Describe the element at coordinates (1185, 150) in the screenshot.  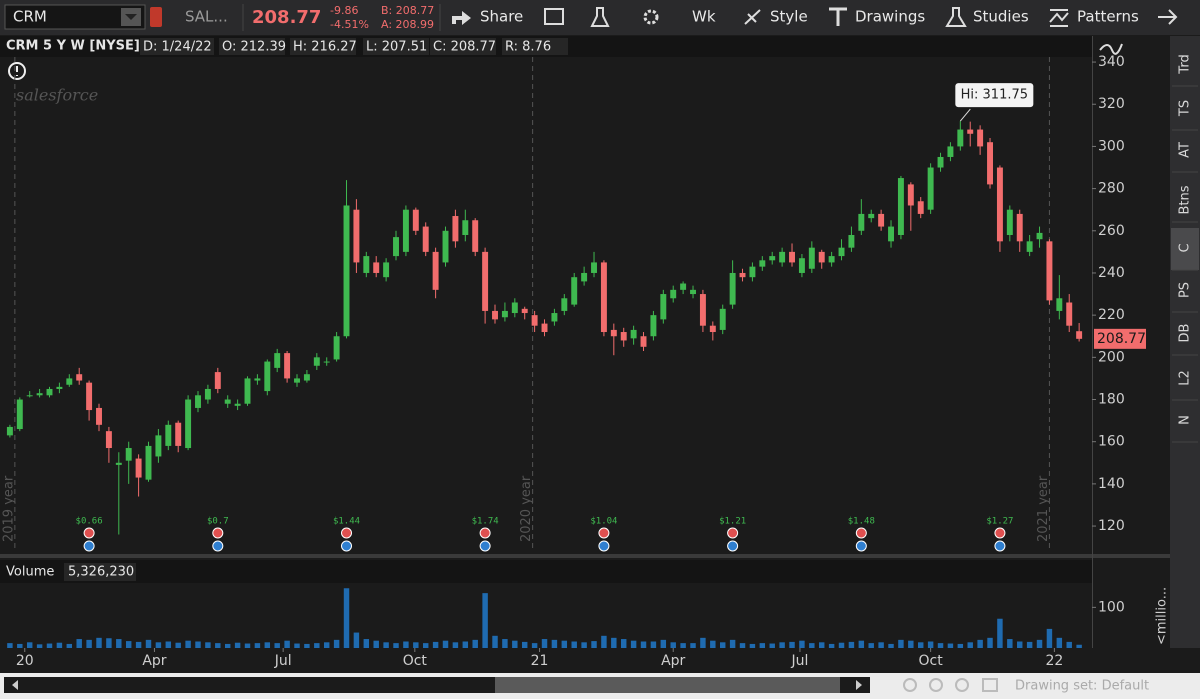
I see `side-tab: AT` at that location.